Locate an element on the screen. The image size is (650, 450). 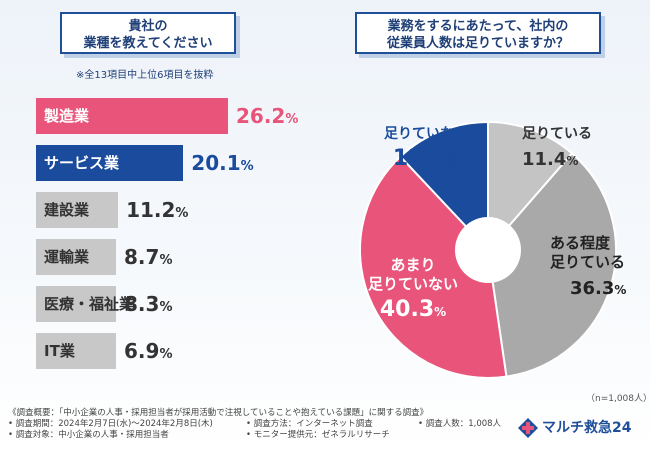
pie-value-2: 36.3% is located at coordinates (598, 288).